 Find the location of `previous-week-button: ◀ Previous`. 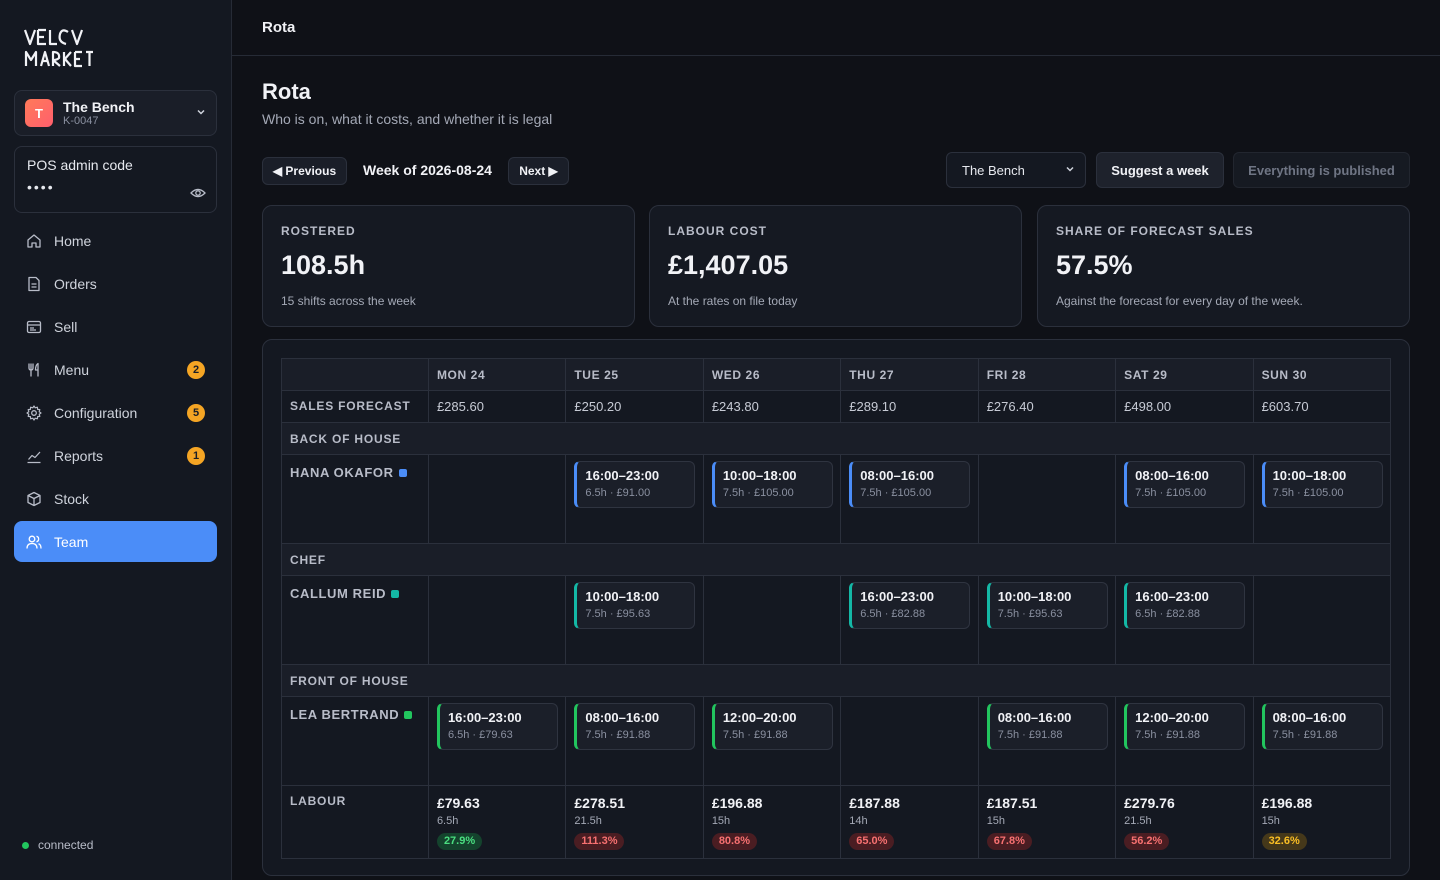

previous-week-button: ◀ Previous is located at coordinates (304, 171).